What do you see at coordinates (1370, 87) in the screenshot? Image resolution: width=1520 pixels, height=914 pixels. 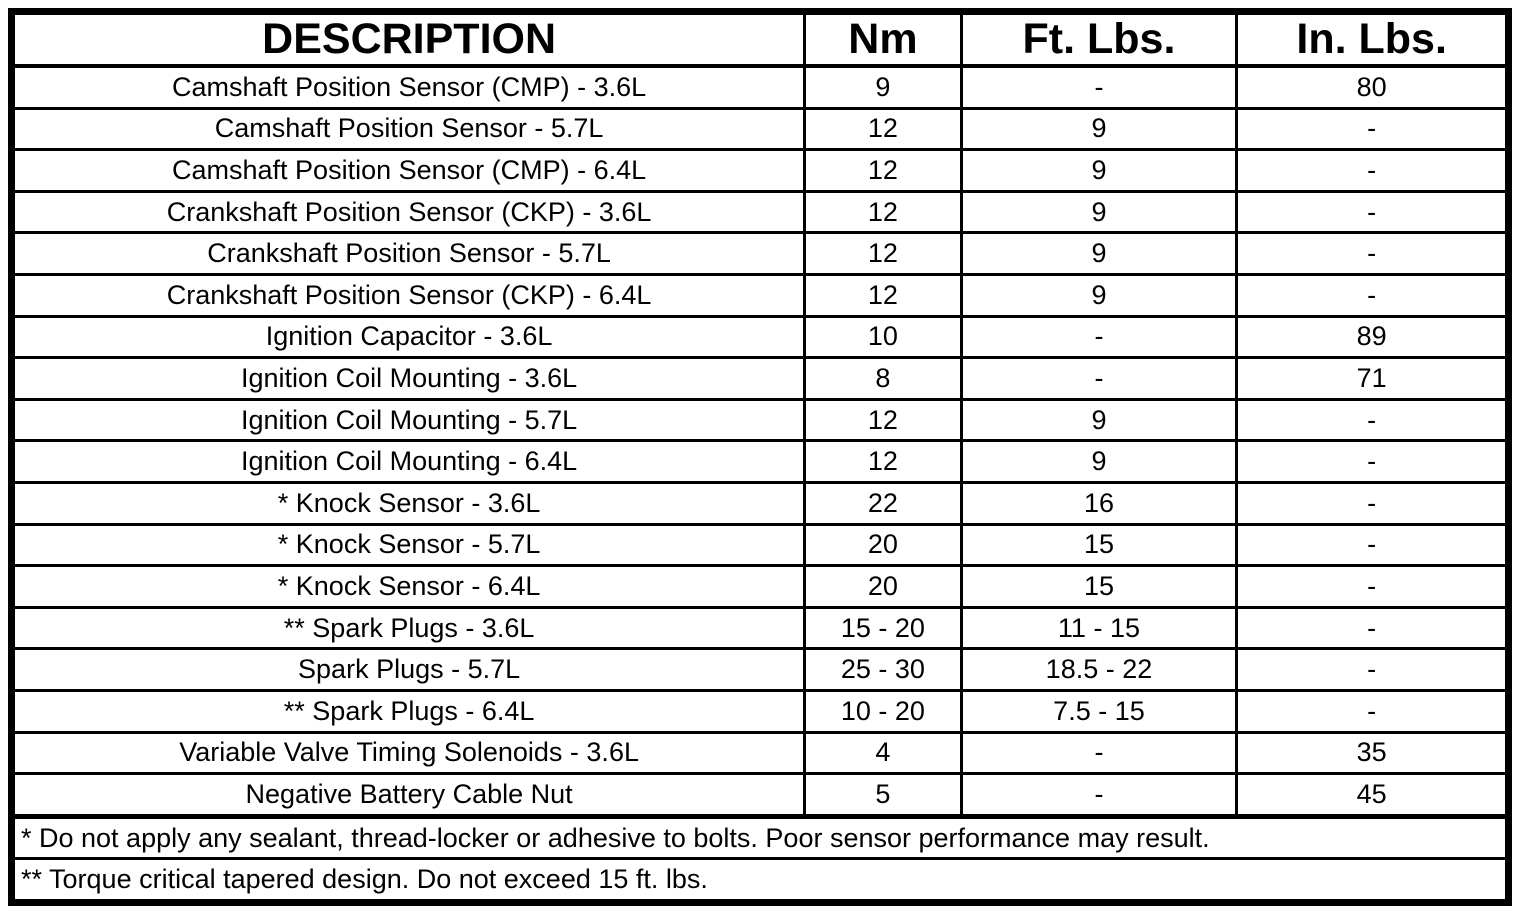 I see `cell-in-lbs: 80` at bounding box center [1370, 87].